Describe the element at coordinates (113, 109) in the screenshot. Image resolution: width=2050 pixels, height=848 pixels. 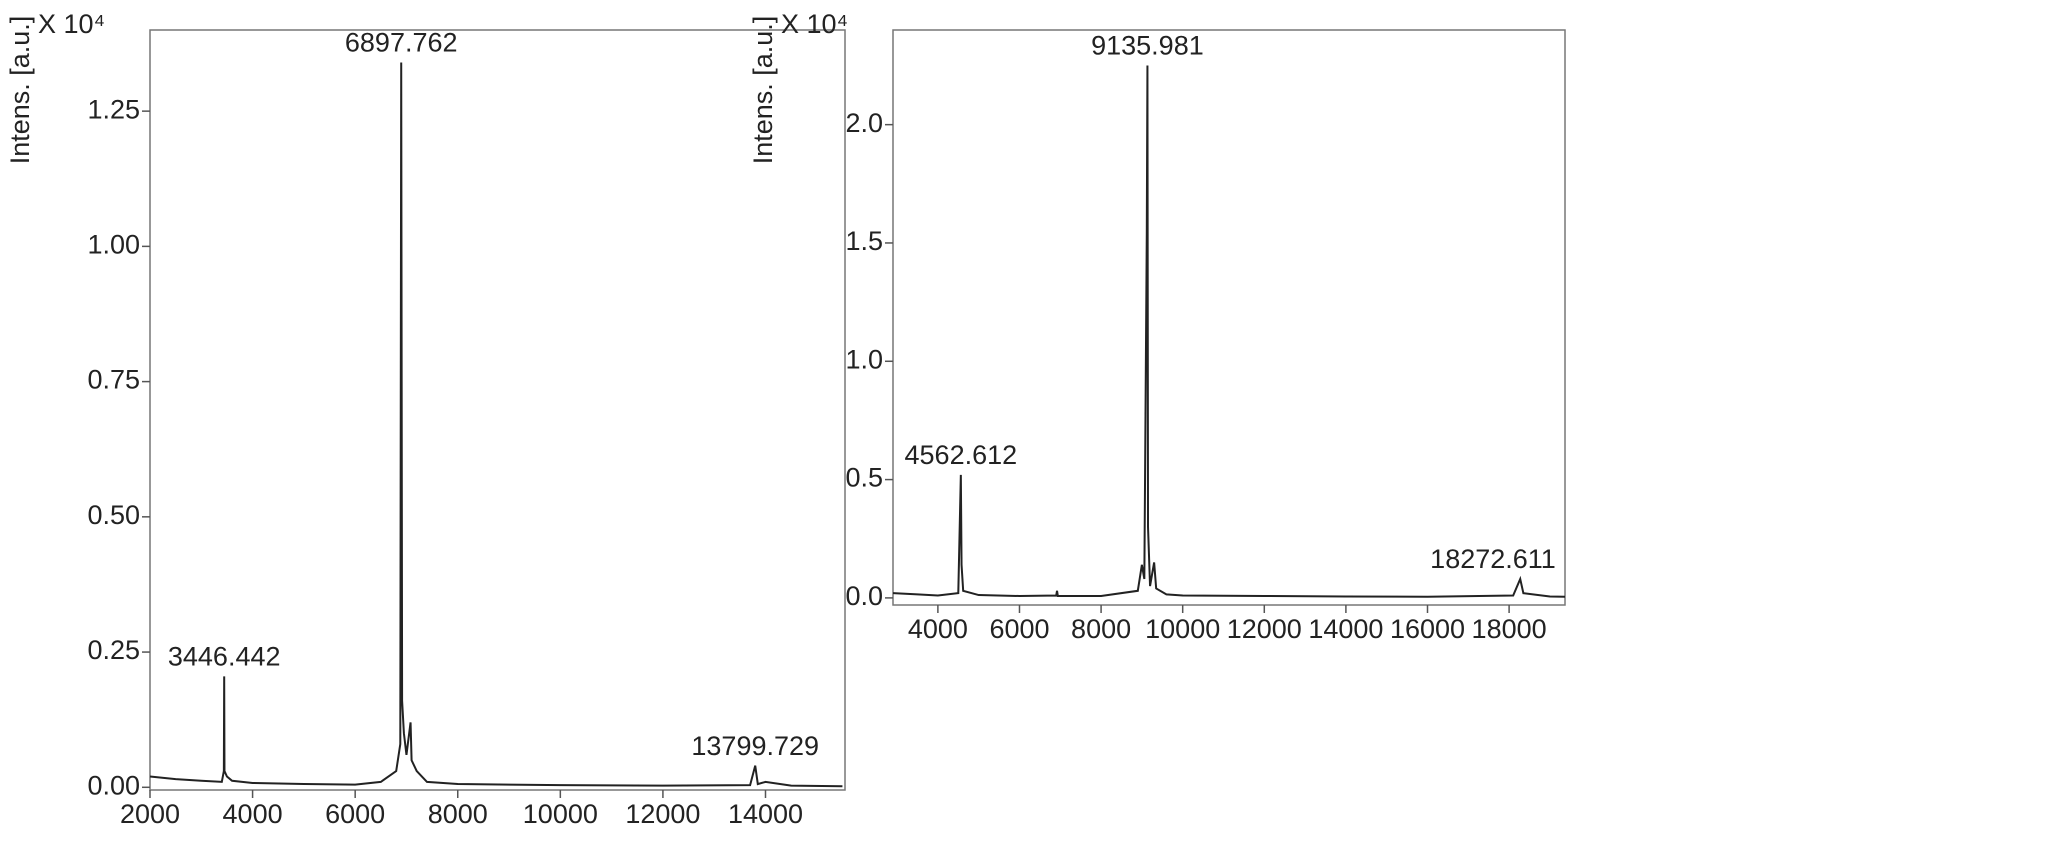
I see `y-tick-label: 1.25` at that location.